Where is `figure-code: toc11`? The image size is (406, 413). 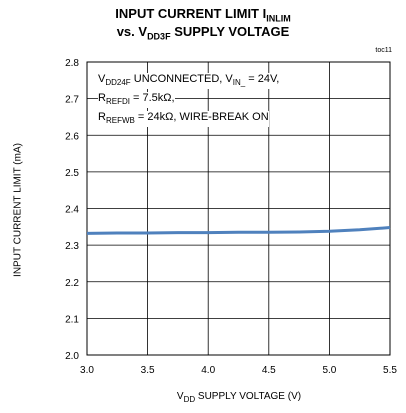 figure-code: toc11 is located at coordinates (383, 50).